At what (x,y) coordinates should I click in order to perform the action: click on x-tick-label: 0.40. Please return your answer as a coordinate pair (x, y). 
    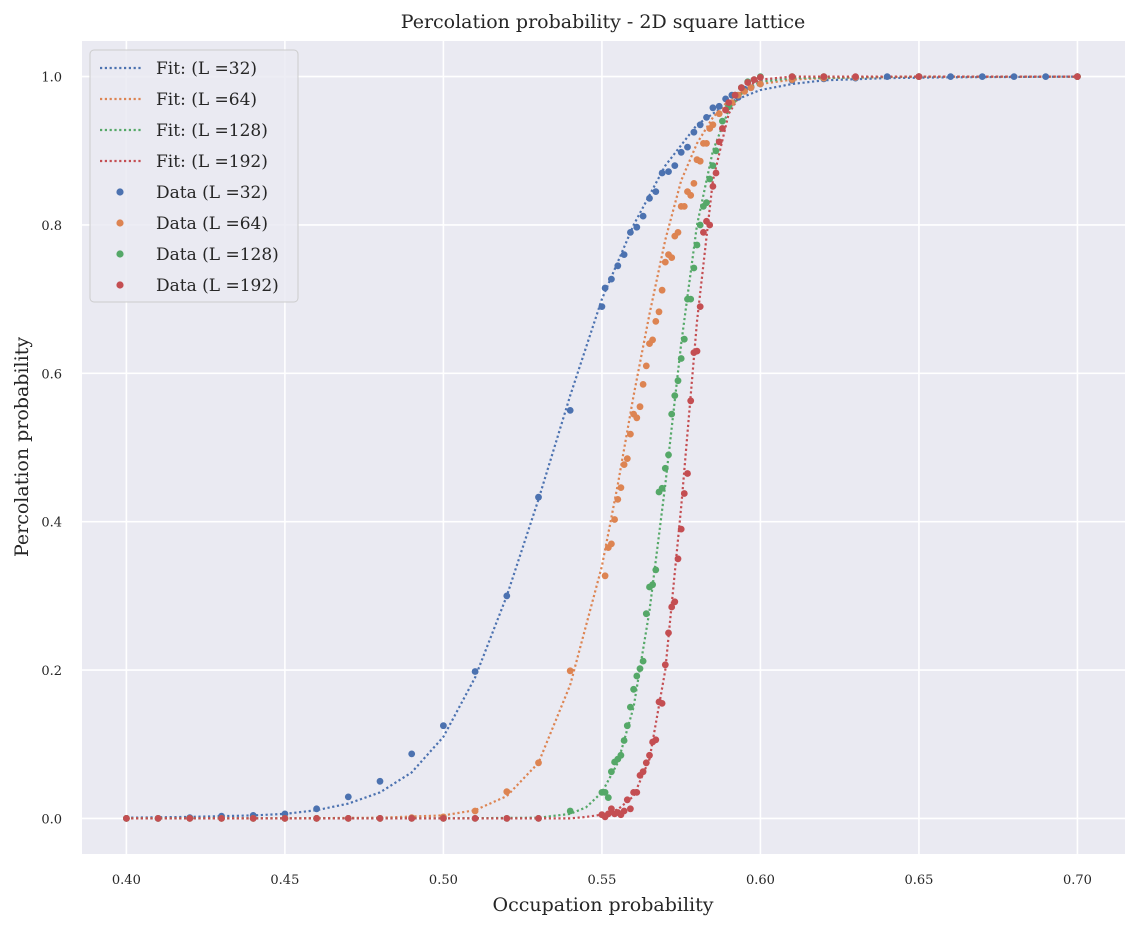
    Looking at the image, I should click on (126, 880).